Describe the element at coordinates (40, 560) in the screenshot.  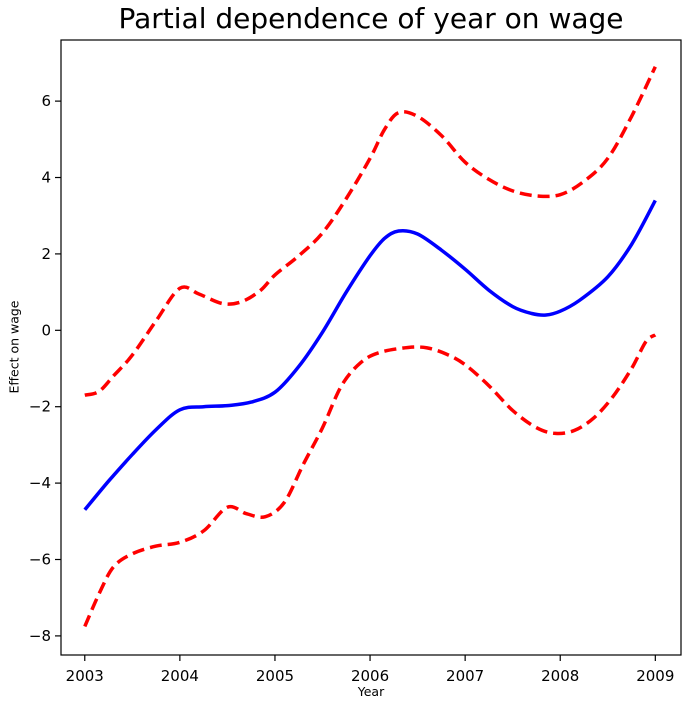
I see `y-tick-label: −6` at that location.